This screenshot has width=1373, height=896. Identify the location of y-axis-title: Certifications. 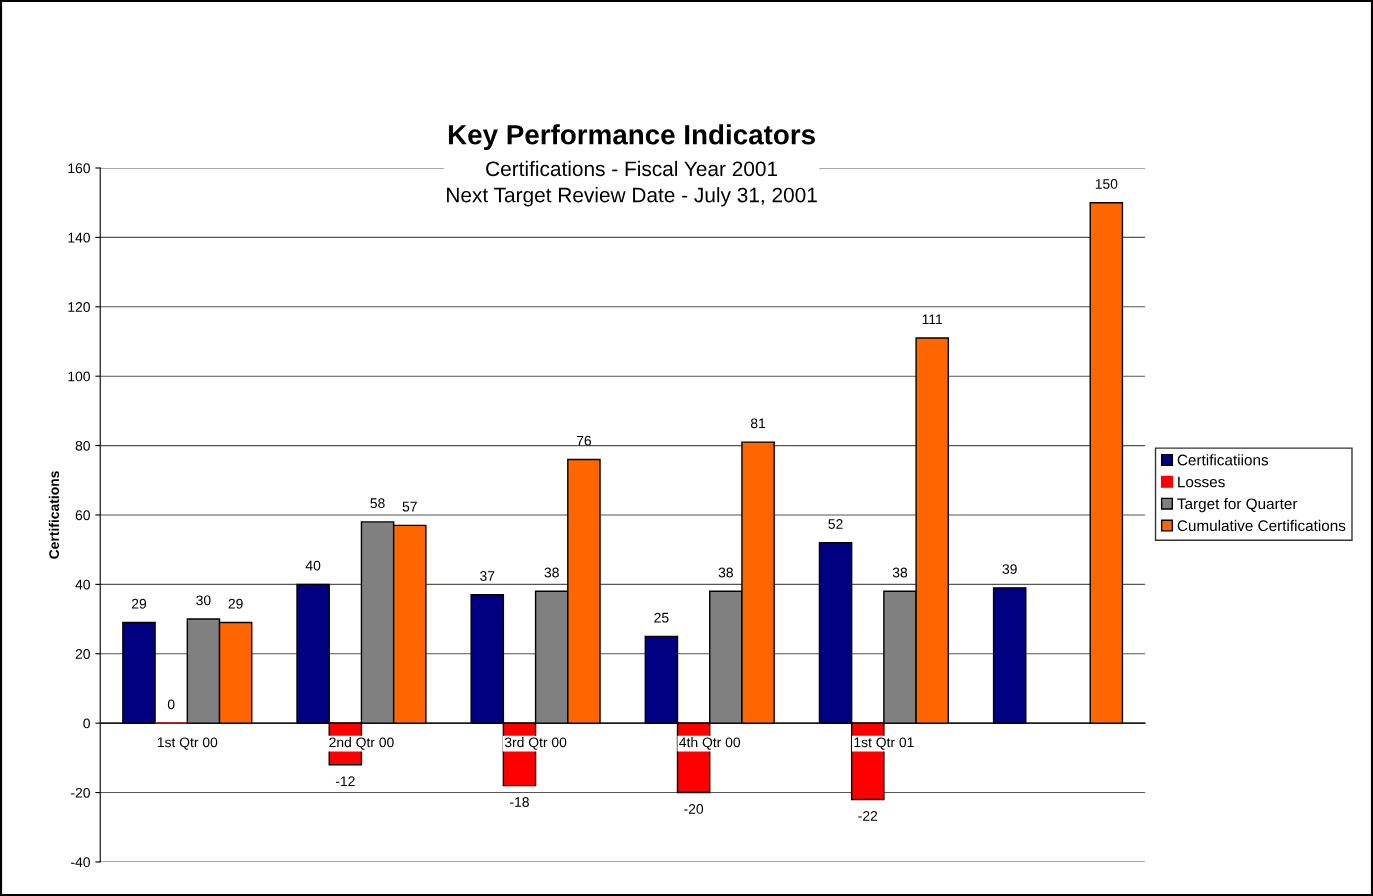
(54, 515).